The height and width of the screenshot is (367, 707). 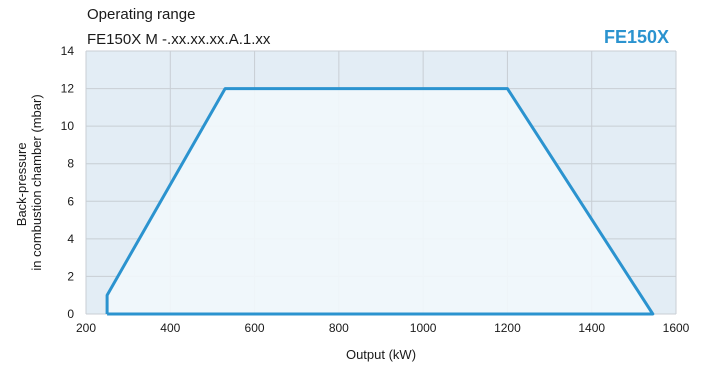 I want to click on x-tick-label: 1400, so click(x=591, y=328).